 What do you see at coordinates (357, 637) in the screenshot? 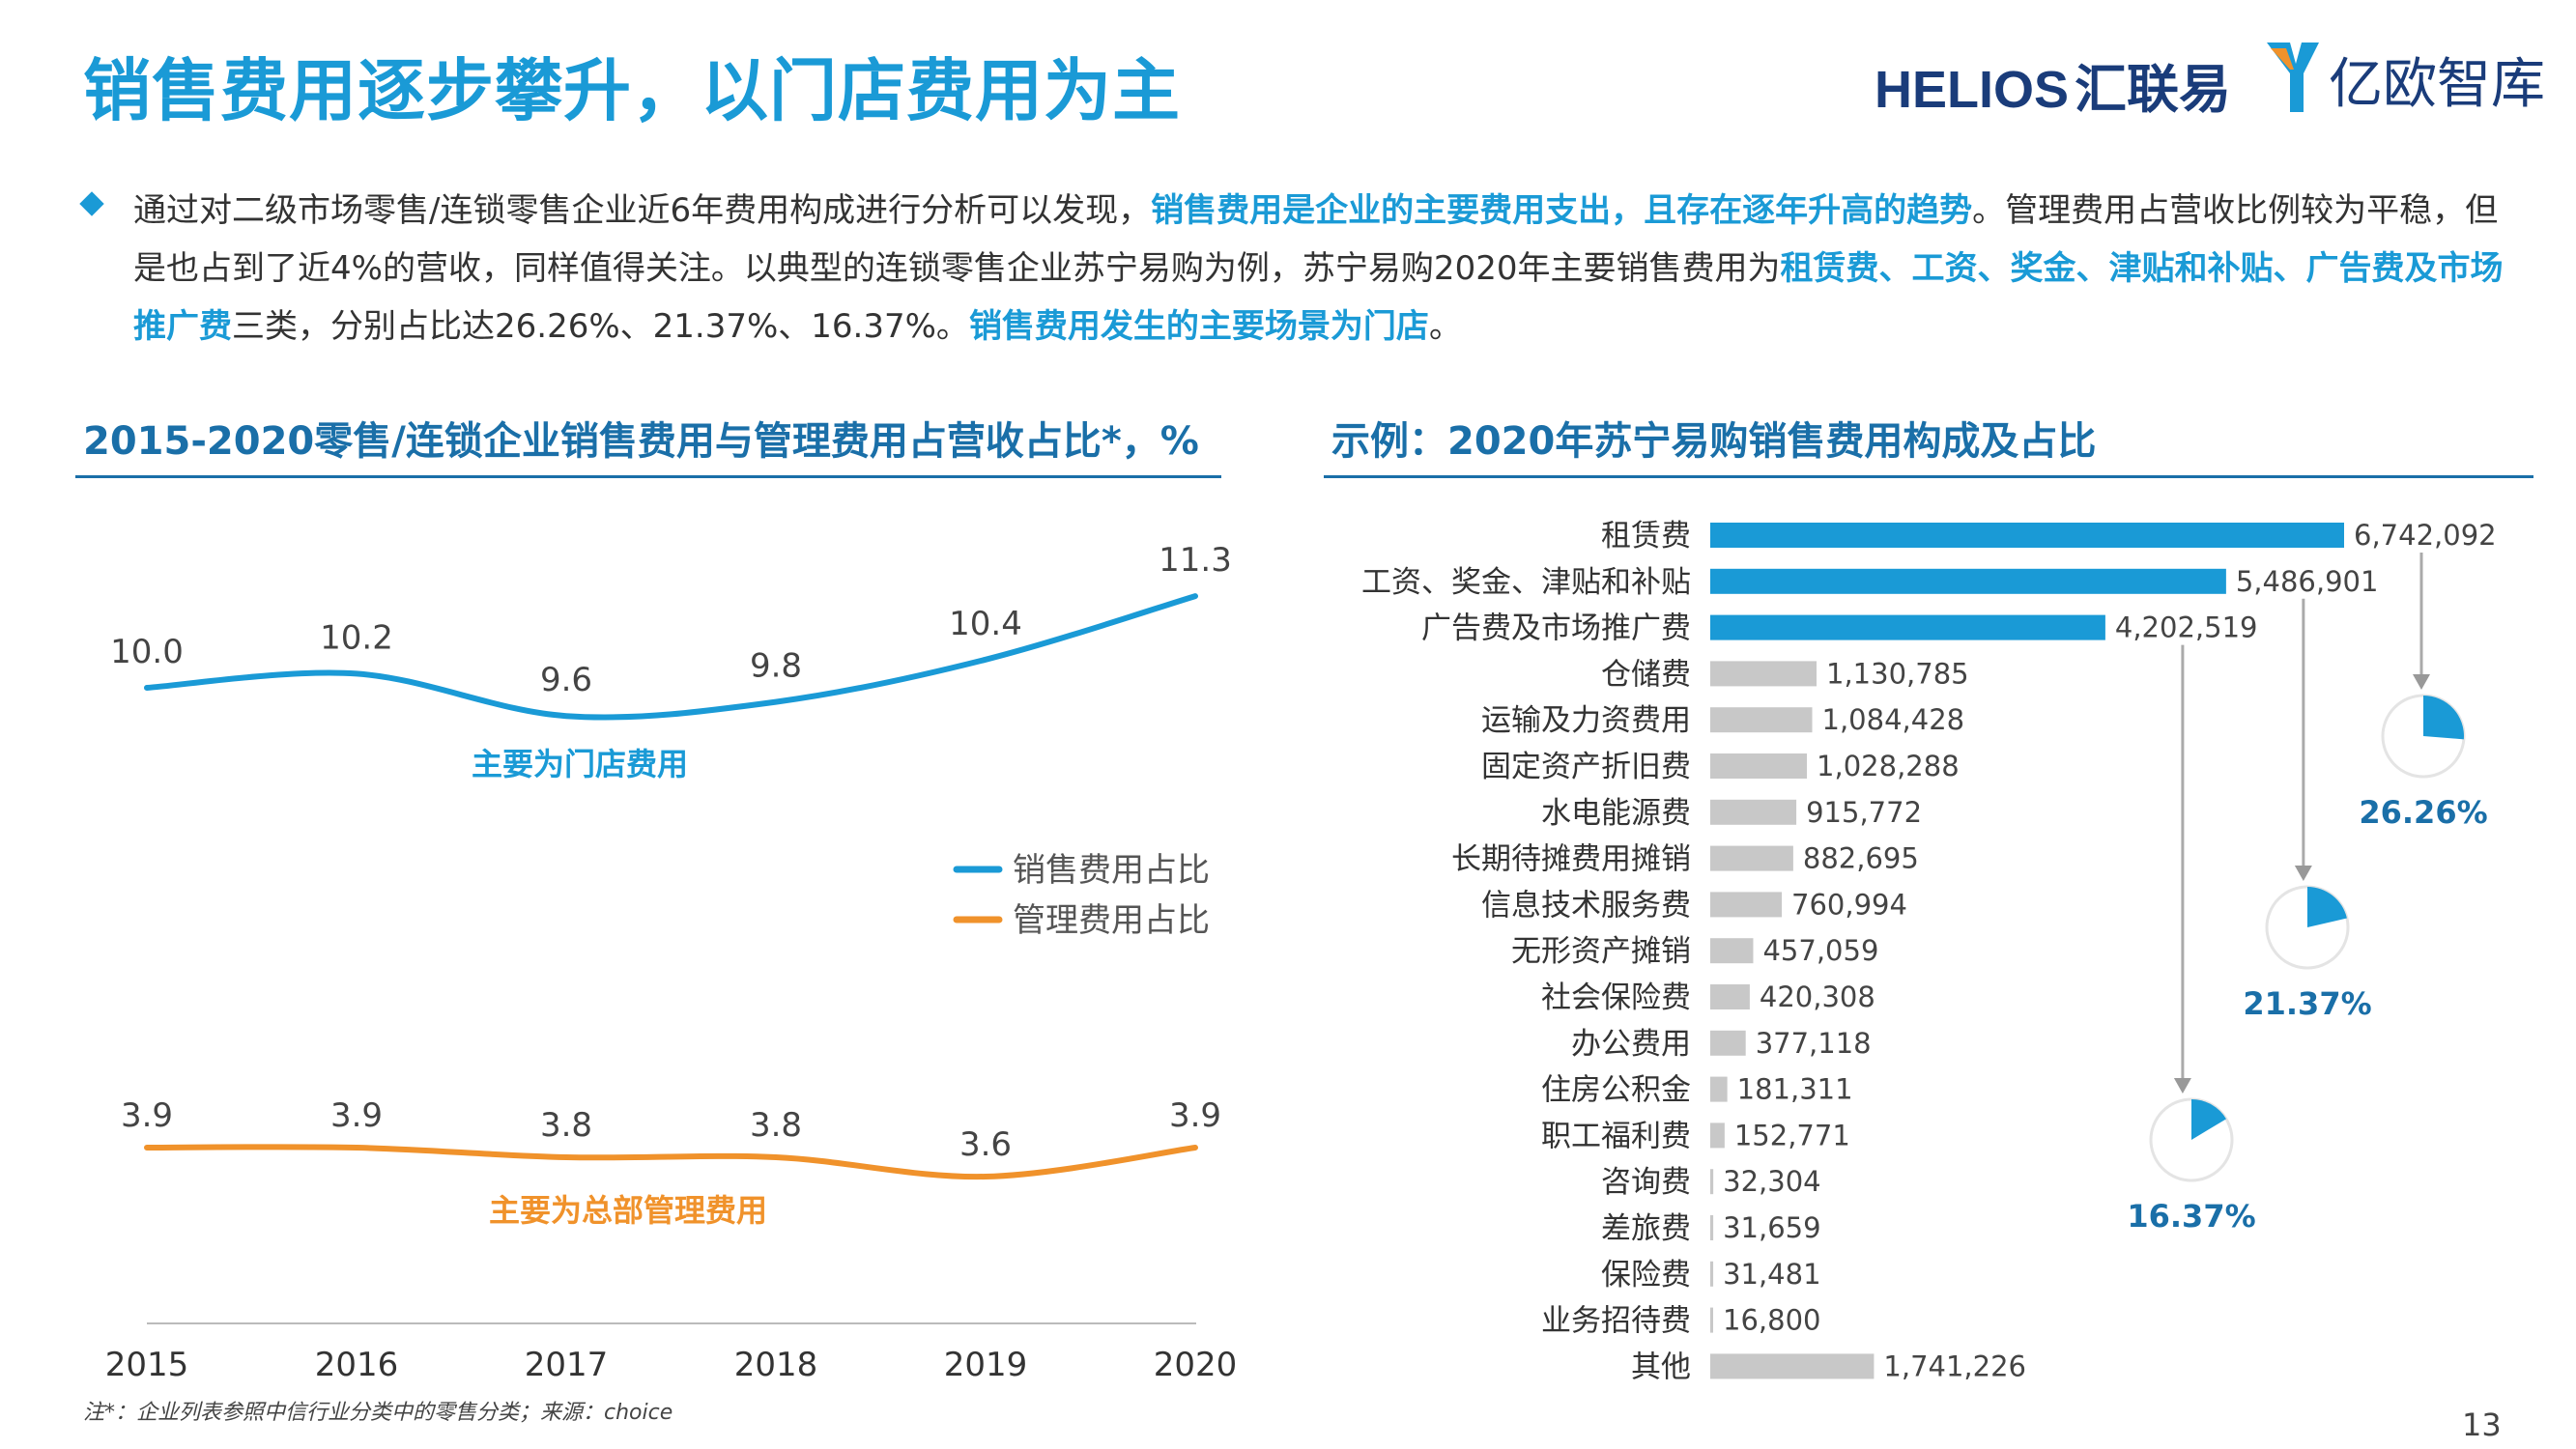
I see `sales-data-label: 10.2` at bounding box center [357, 637].